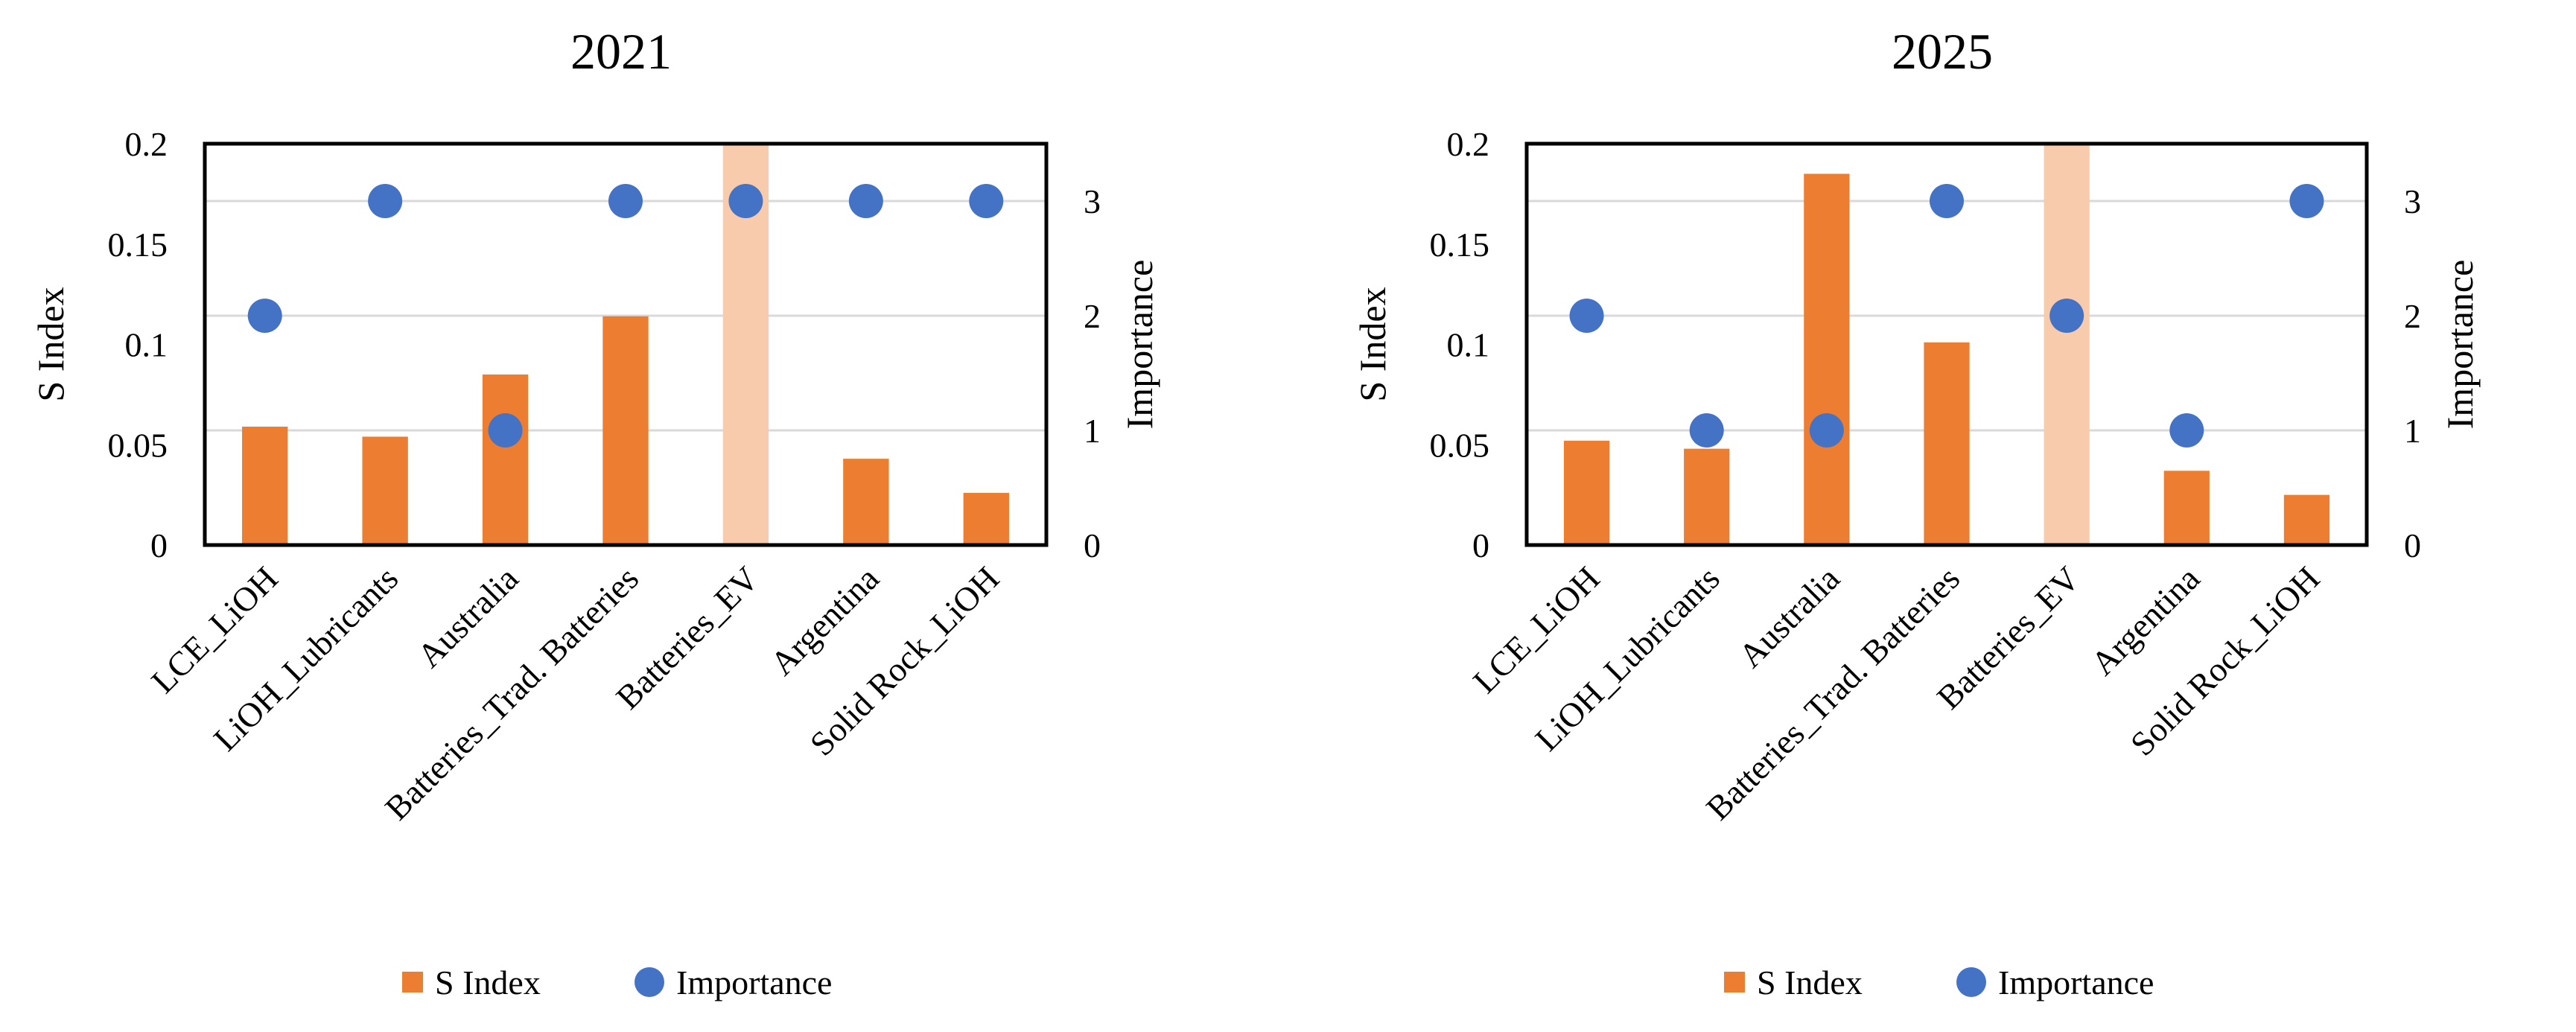  I want to click on chart-title: 2025, so click(1942, 51).